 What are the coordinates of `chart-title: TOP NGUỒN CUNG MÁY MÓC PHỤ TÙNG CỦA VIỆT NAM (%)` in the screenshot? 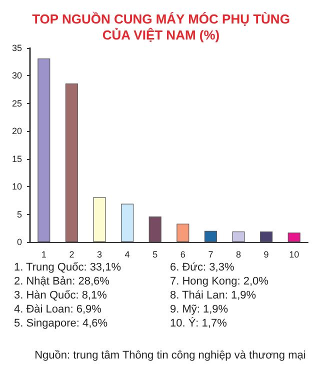 It's located at (161, 27).